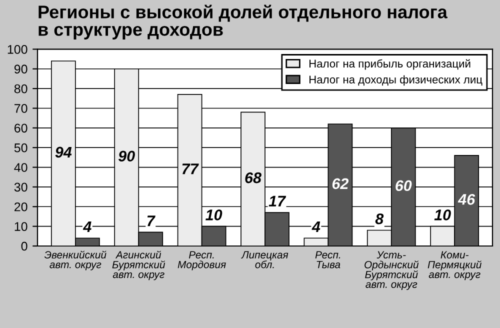 Image resolution: width=500 pixels, height=328 pixels. Describe the element at coordinates (190, 169) in the screenshot. I see `data-label: 77` at that location.